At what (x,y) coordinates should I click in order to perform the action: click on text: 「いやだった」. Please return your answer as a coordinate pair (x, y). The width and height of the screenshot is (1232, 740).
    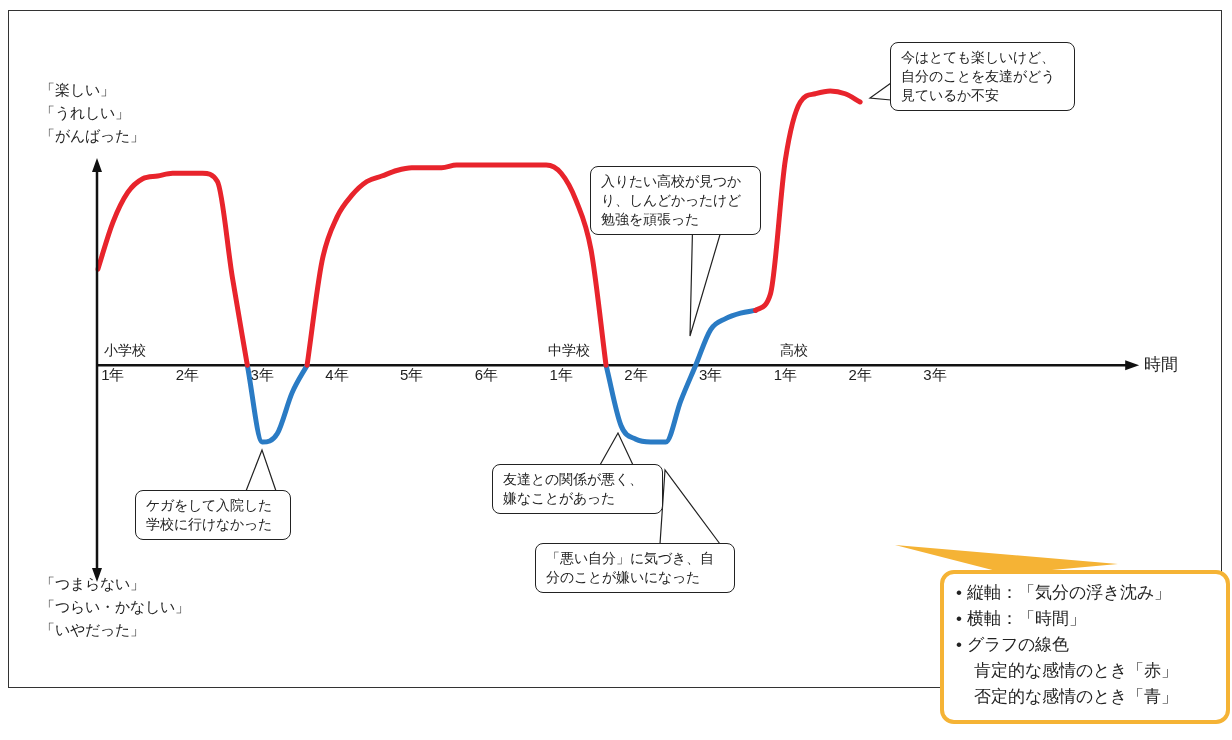
    Looking at the image, I should click on (92, 629).